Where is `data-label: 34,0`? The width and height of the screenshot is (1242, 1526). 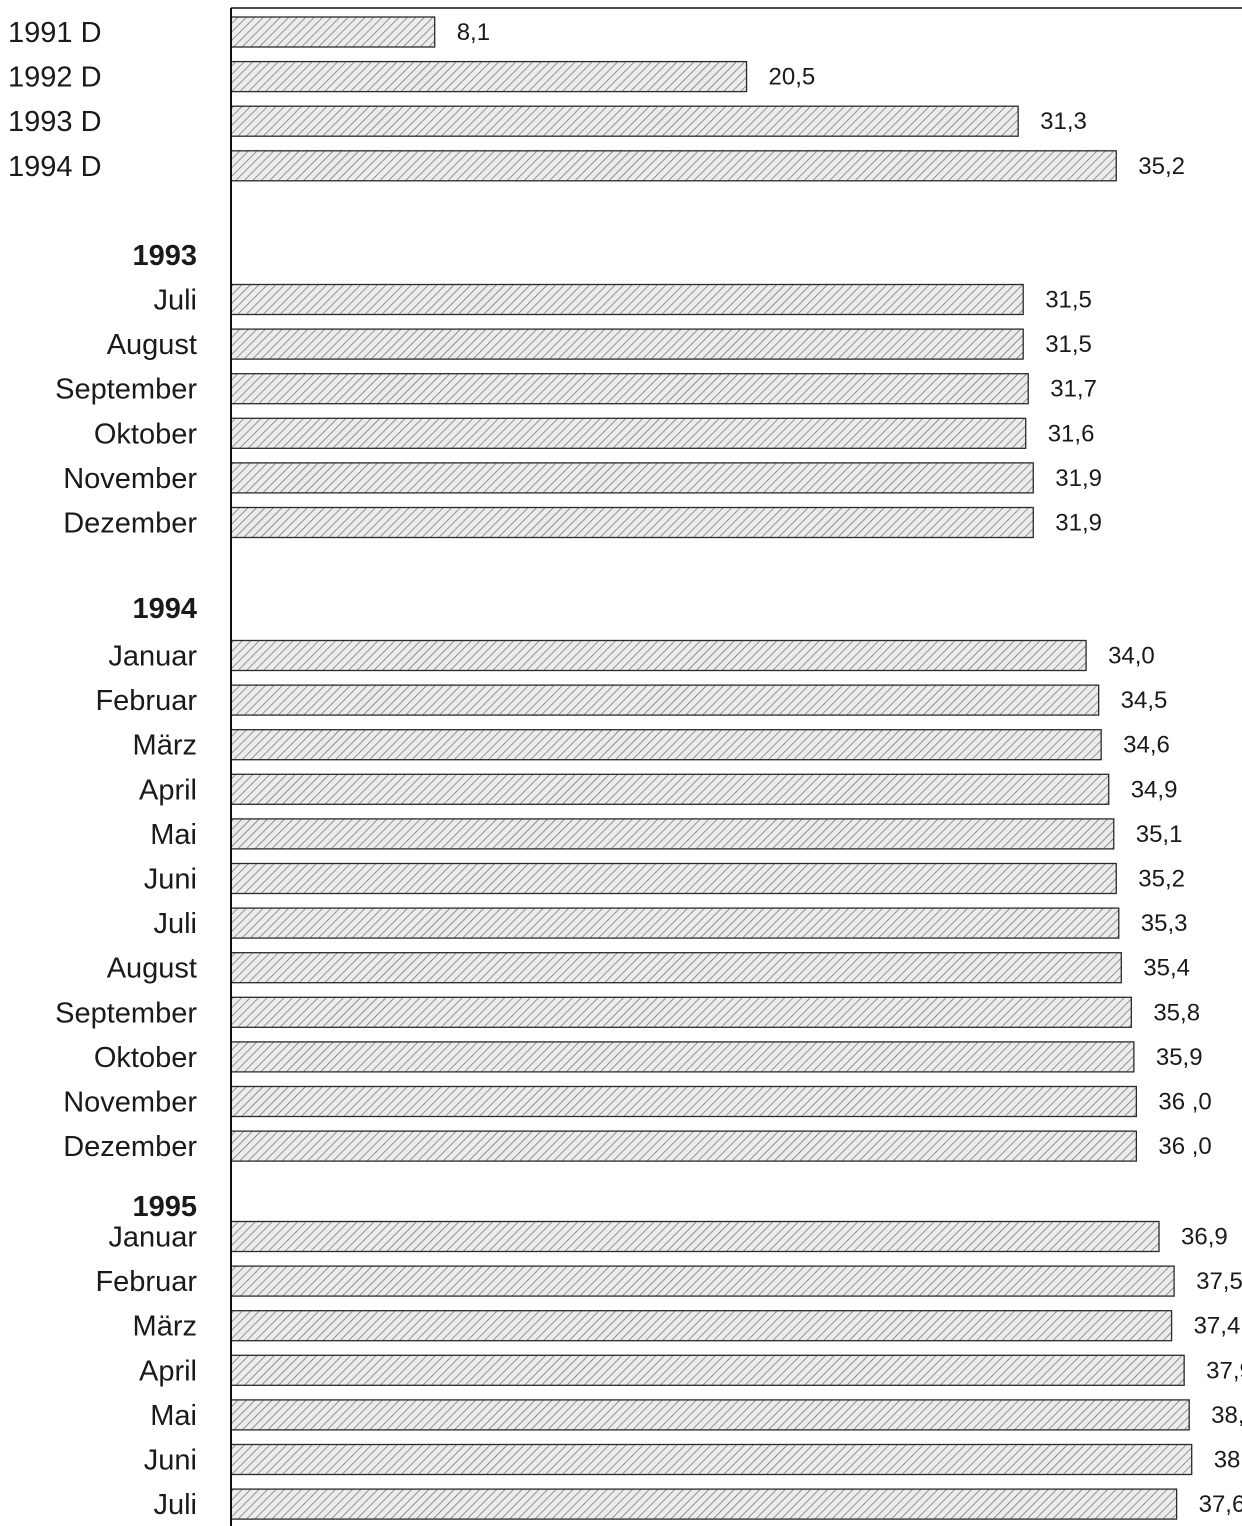
data-label: 34,0 is located at coordinates (1131, 656).